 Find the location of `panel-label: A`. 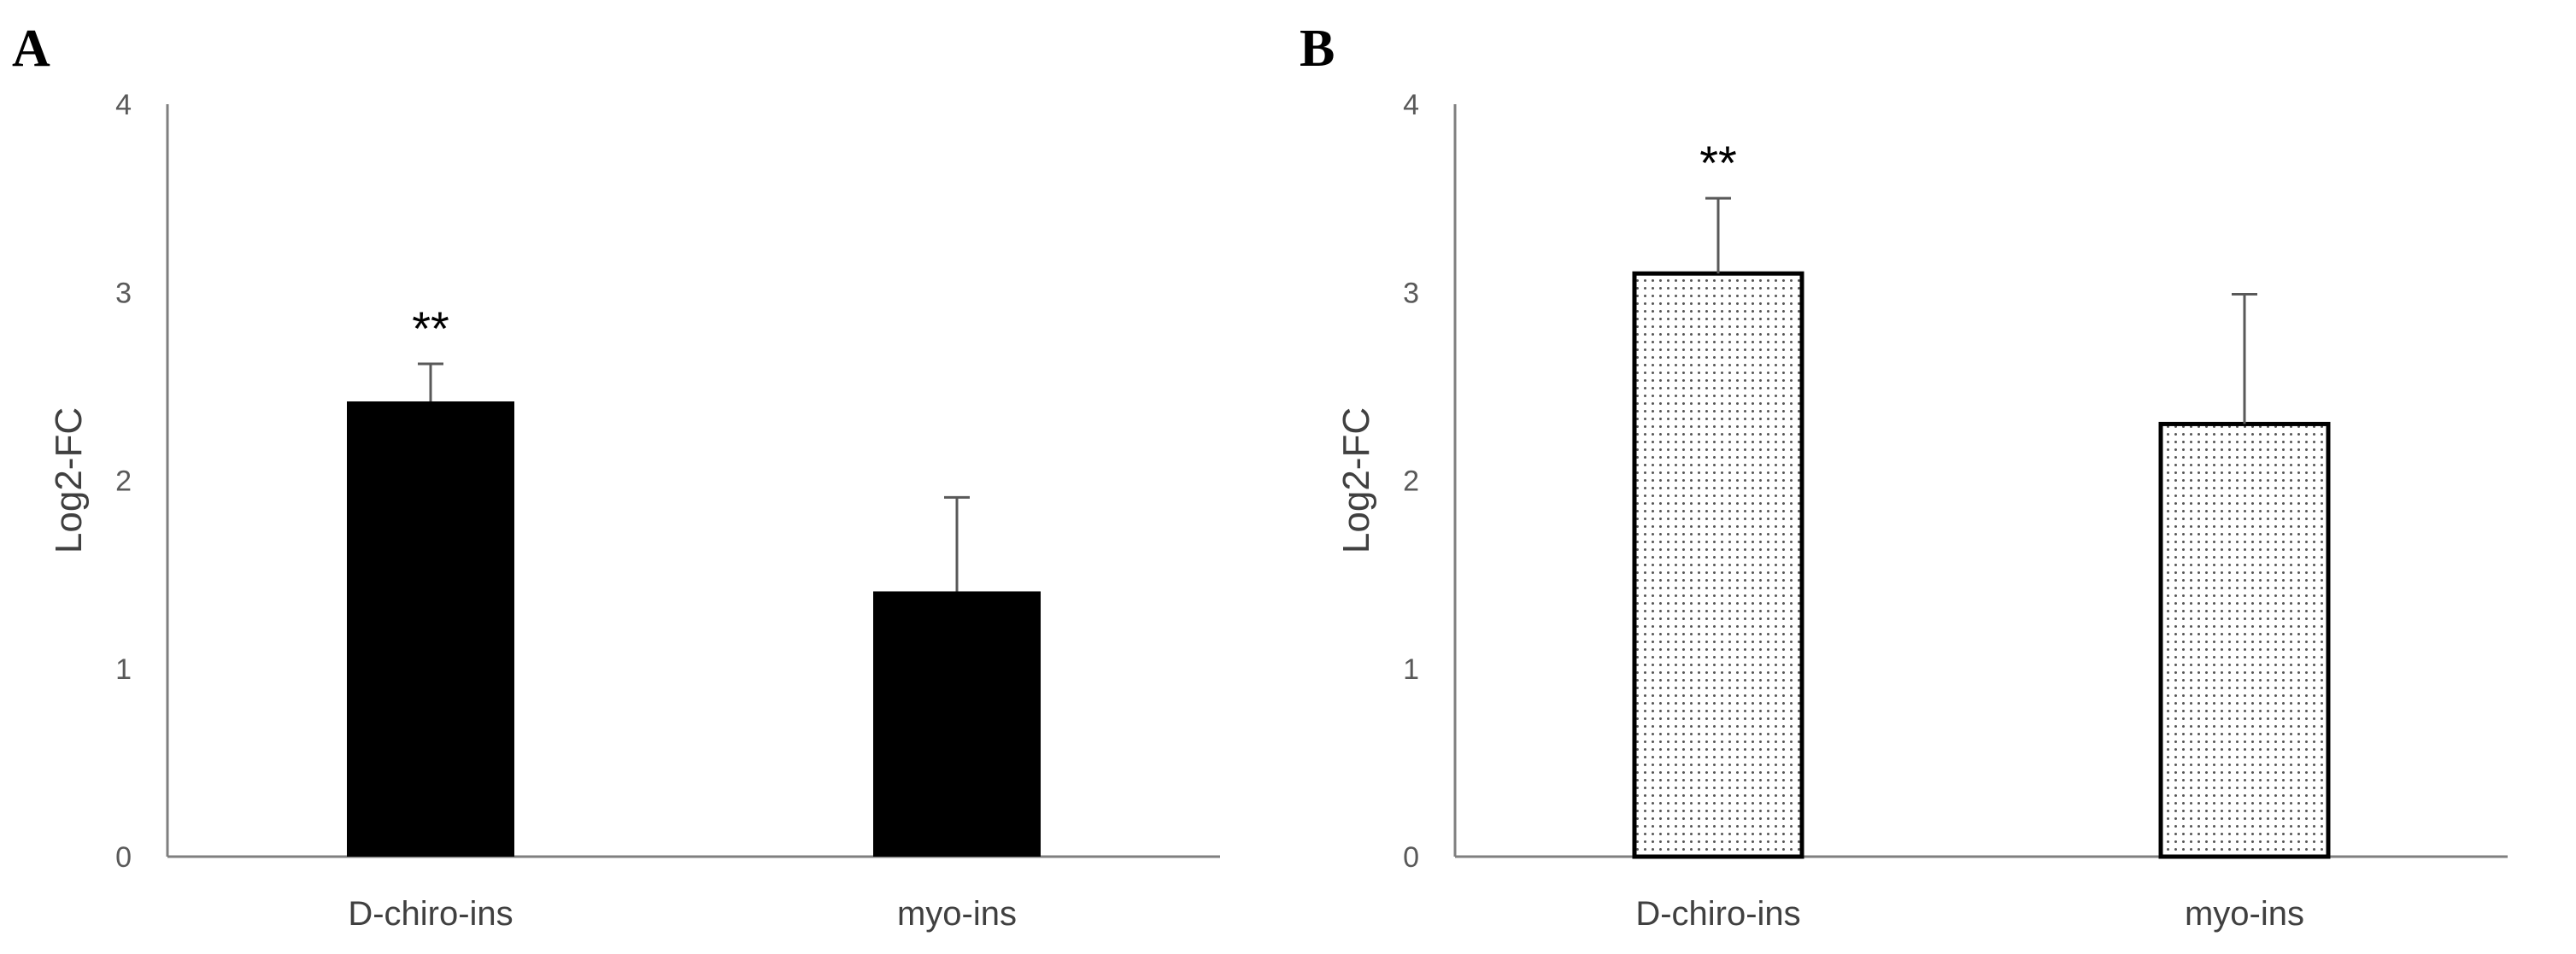

panel-label: A is located at coordinates (31, 49).